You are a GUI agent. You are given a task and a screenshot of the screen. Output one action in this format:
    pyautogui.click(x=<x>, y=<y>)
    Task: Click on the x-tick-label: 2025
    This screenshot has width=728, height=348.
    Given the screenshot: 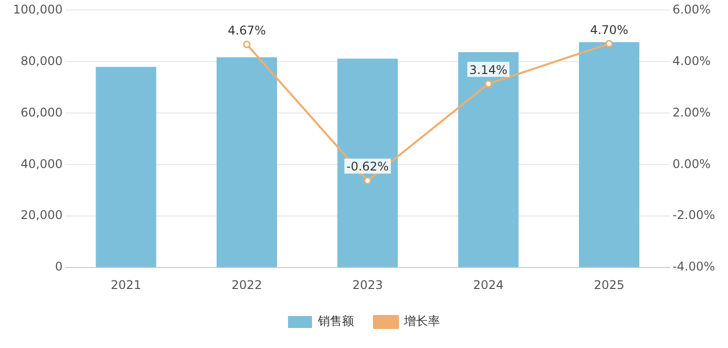 What is the action you would take?
    pyautogui.click(x=609, y=285)
    